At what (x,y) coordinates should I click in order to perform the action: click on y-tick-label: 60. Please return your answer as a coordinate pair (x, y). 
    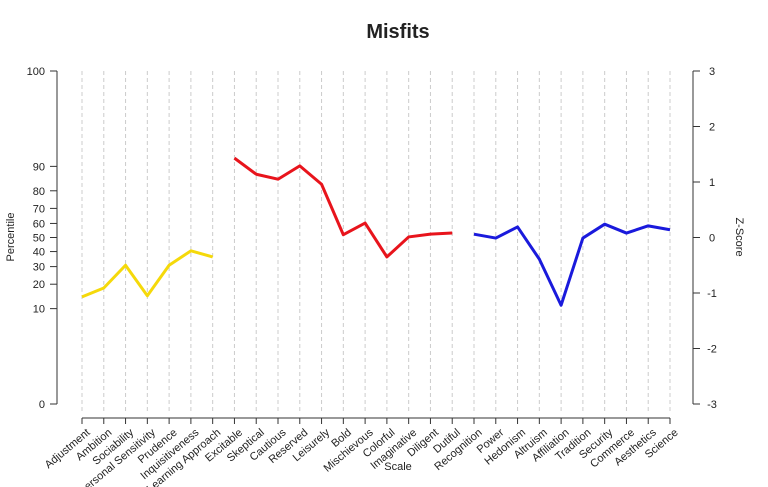
    Looking at the image, I should click on (39, 224).